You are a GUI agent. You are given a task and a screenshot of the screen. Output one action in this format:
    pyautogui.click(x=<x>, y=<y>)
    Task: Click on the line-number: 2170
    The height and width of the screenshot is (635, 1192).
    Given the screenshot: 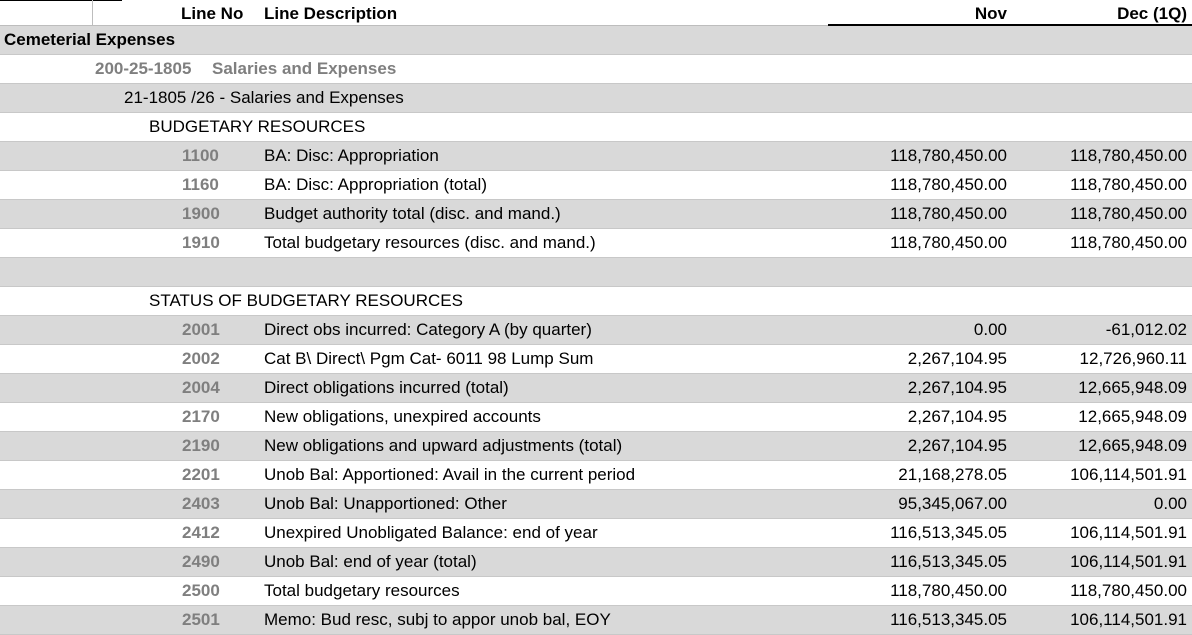 What is the action you would take?
    pyautogui.click(x=201, y=416)
    